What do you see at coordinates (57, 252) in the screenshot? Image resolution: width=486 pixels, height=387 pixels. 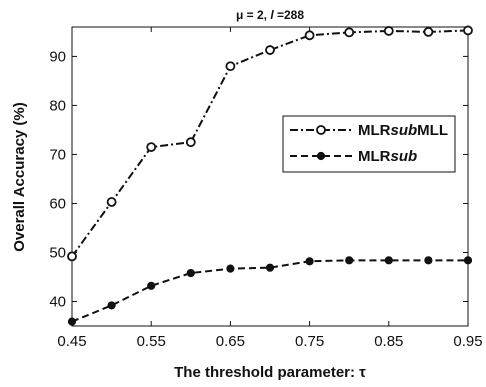 I see `y-tick-label: 50` at bounding box center [57, 252].